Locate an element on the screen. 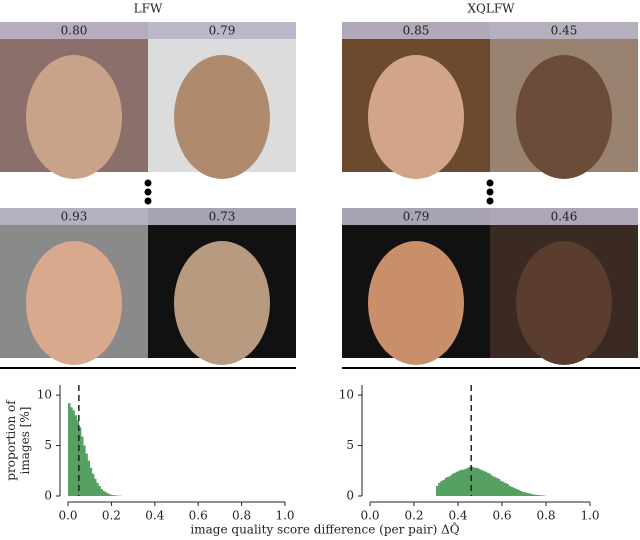 The height and width of the screenshot is (540, 640). x-tick-label: 0.2 is located at coordinates (111, 516).